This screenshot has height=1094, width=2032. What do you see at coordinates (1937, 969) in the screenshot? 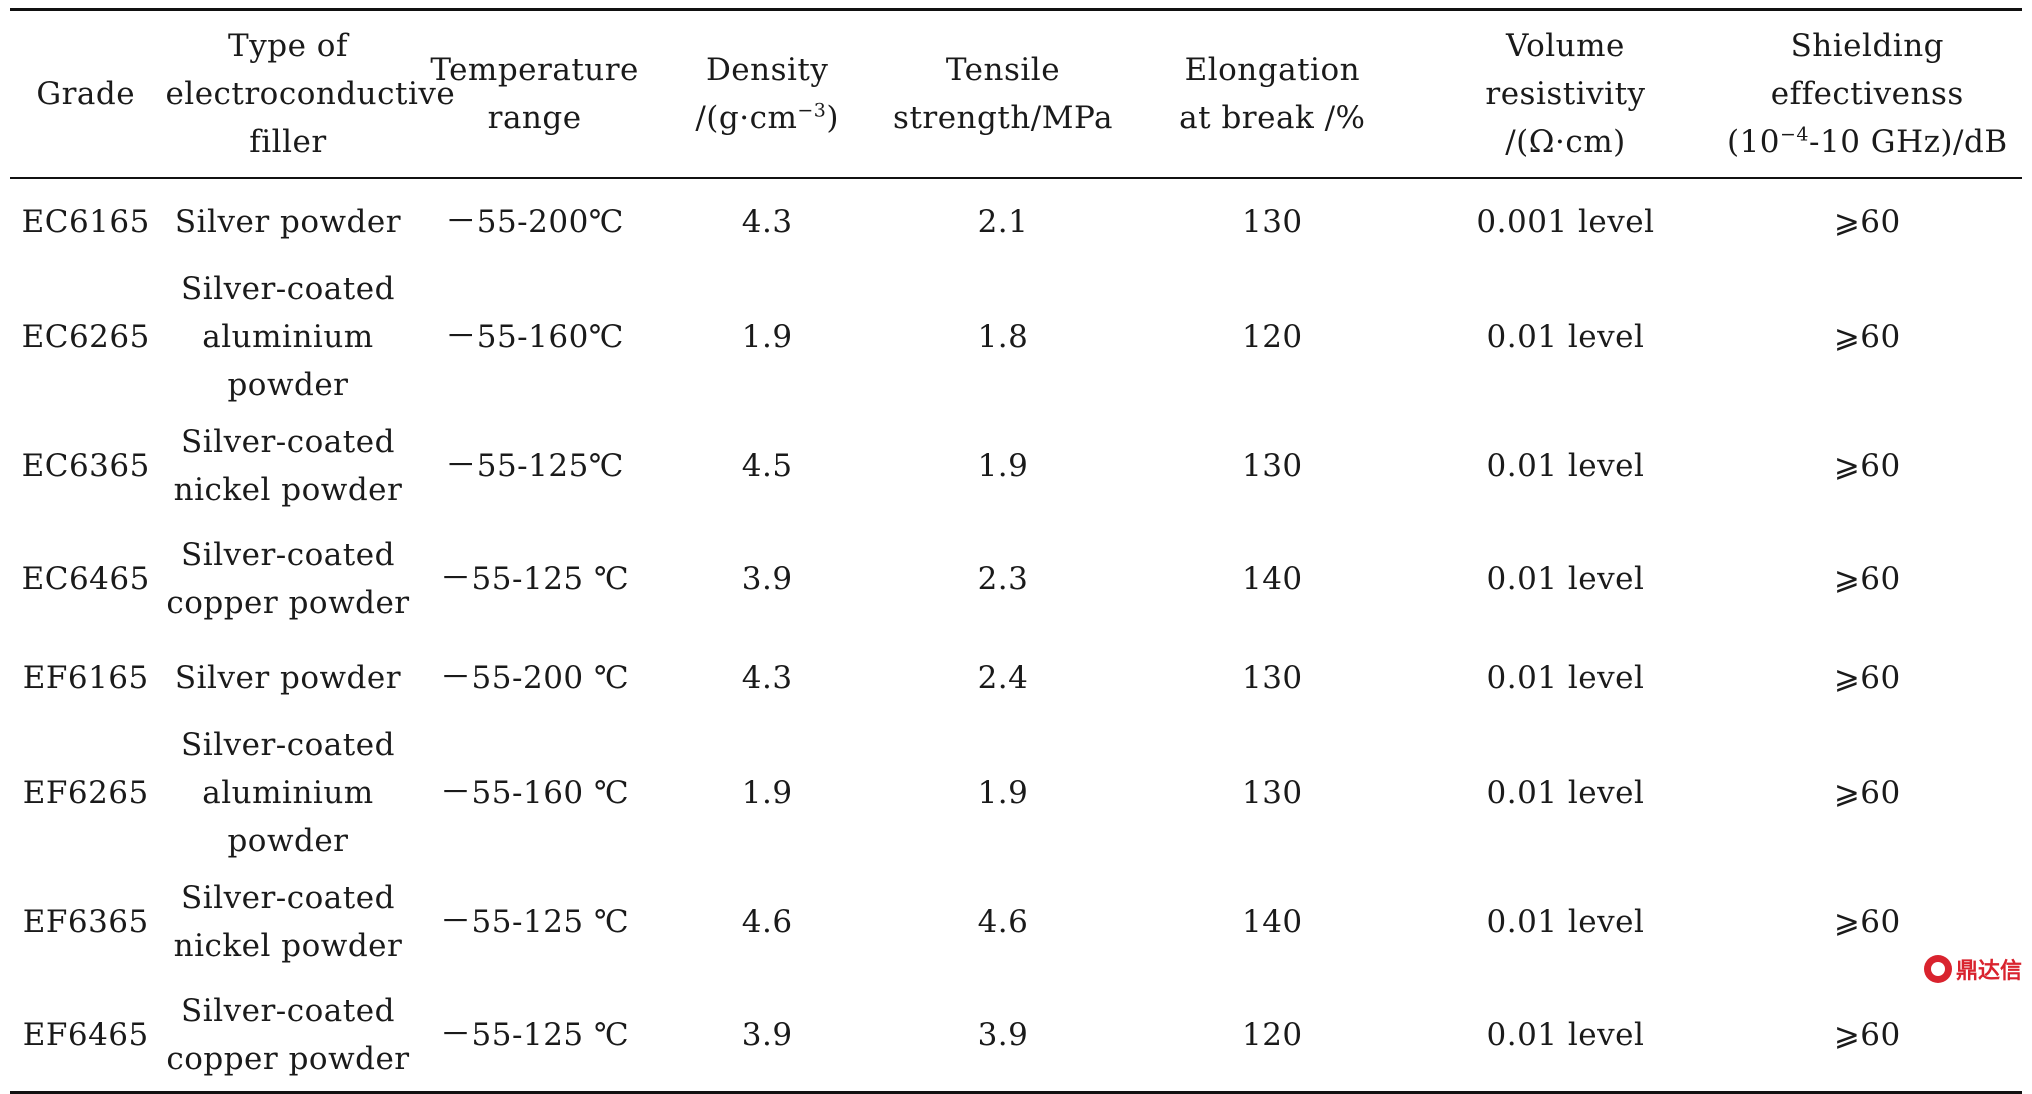
I see `logo-mark-icon` at bounding box center [1937, 969].